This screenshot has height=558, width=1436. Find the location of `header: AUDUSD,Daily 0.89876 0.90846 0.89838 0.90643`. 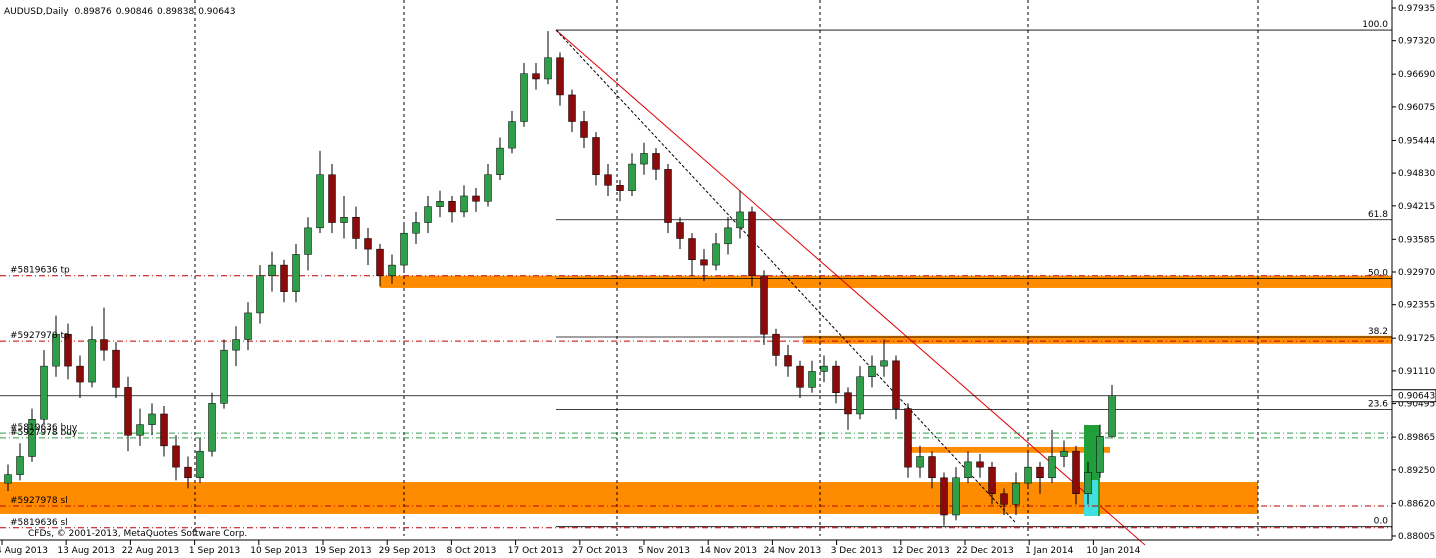

header: AUDUSD,Daily 0.89876 0.90846 0.89838 0.90643 is located at coordinates (119, 12).